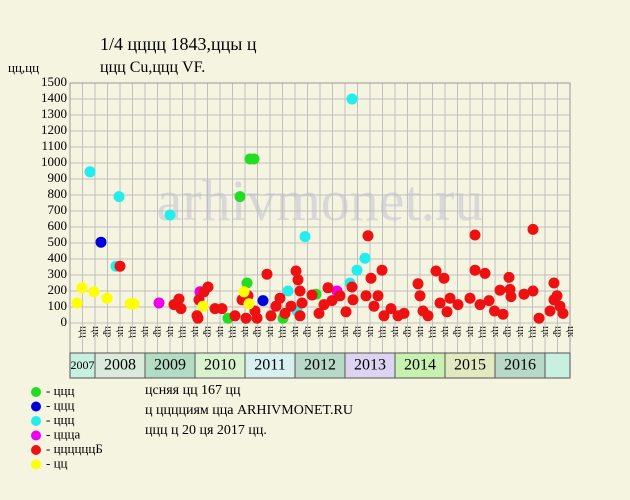 Image resolution: width=630 pixels, height=500 pixels. Describe the element at coordinates (58, 193) in the screenshot. I see `y-tick-label: 800` at that location.